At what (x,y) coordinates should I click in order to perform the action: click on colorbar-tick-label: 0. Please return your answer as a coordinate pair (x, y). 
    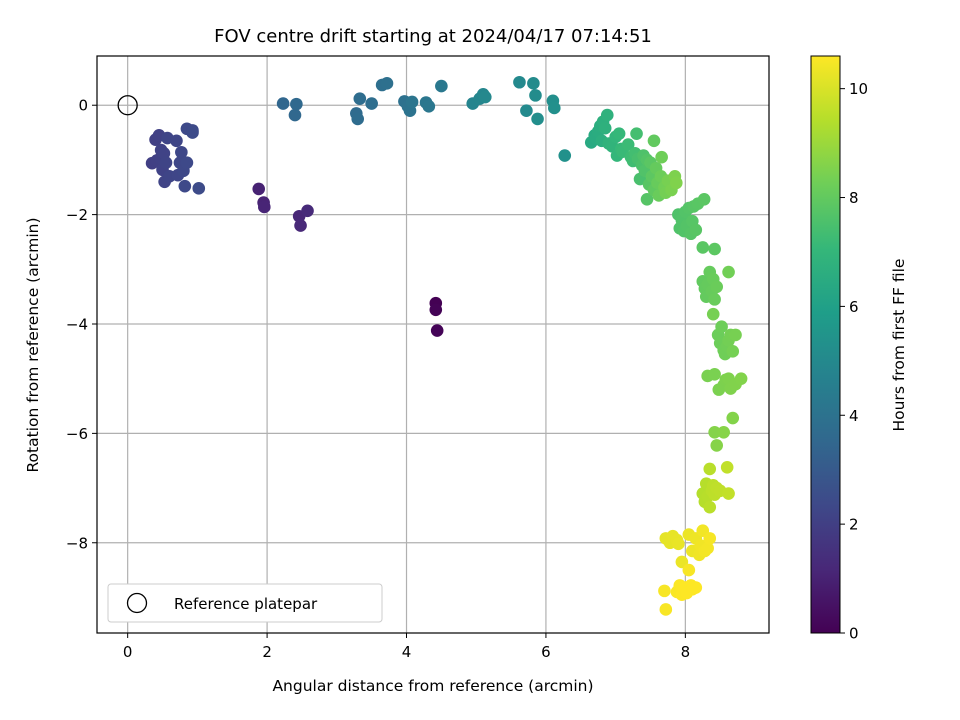
    Looking at the image, I should click on (854, 634).